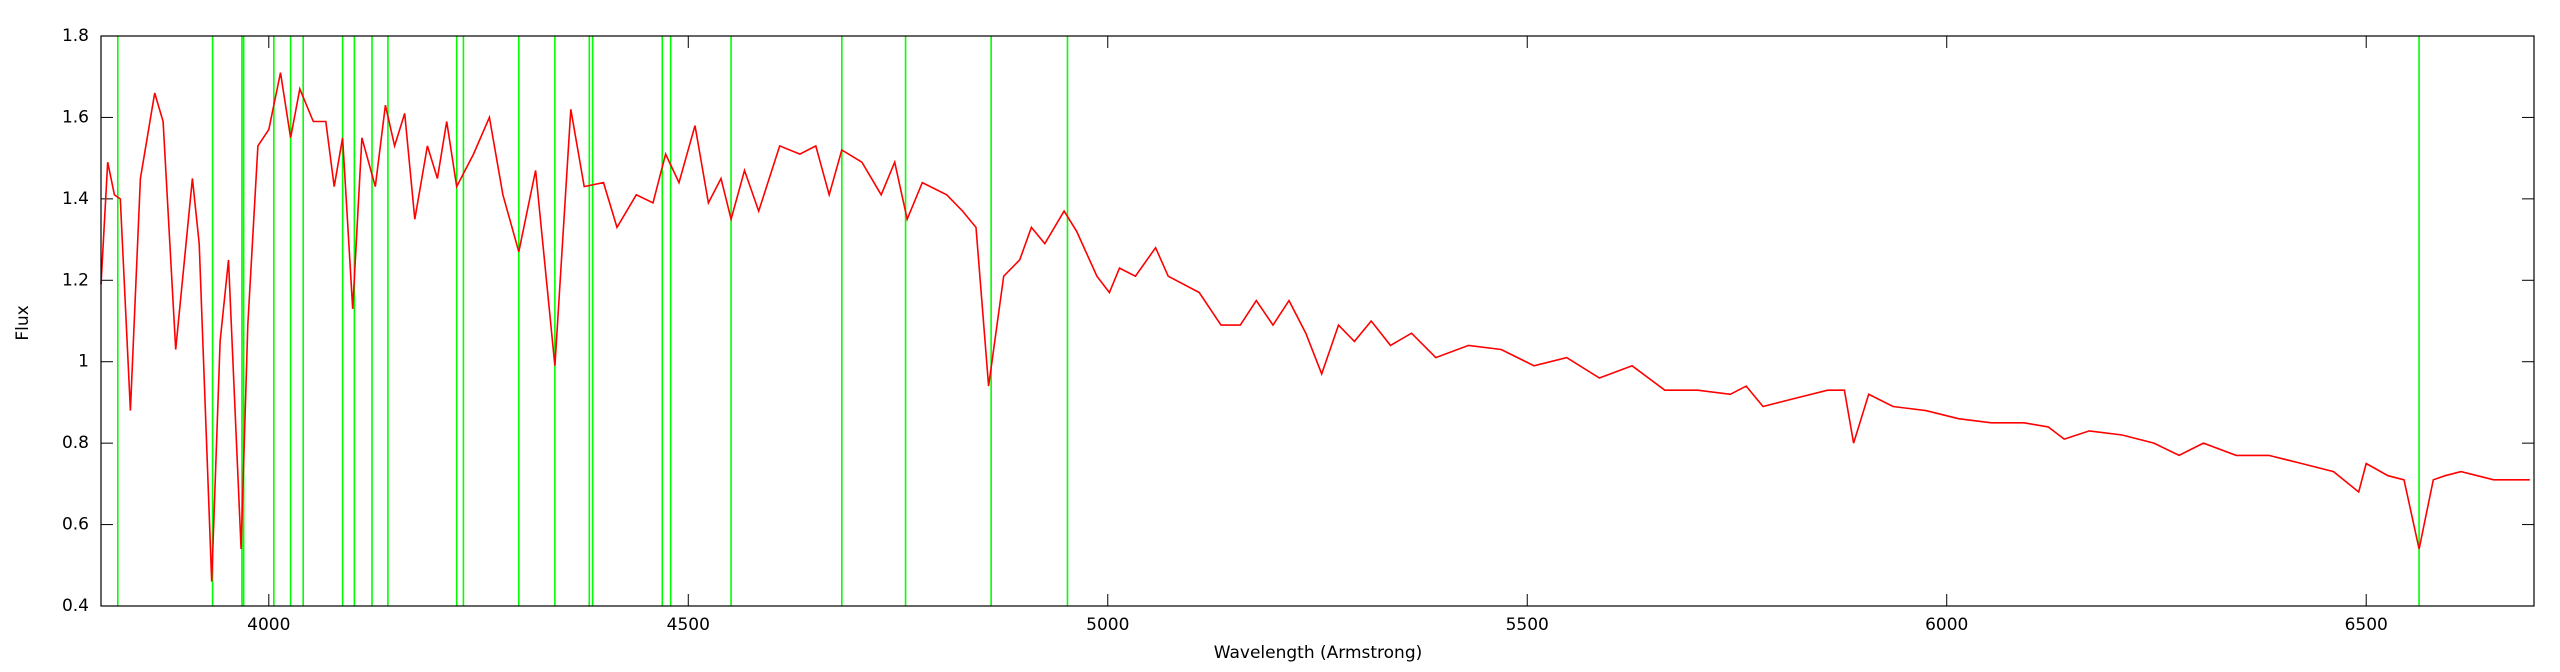 The image size is (2560, 672). What do you see at coordinates (1527, 625) in the screenshot?
I see `x-tick-label: 5500` at bounding box center [1527, 625].